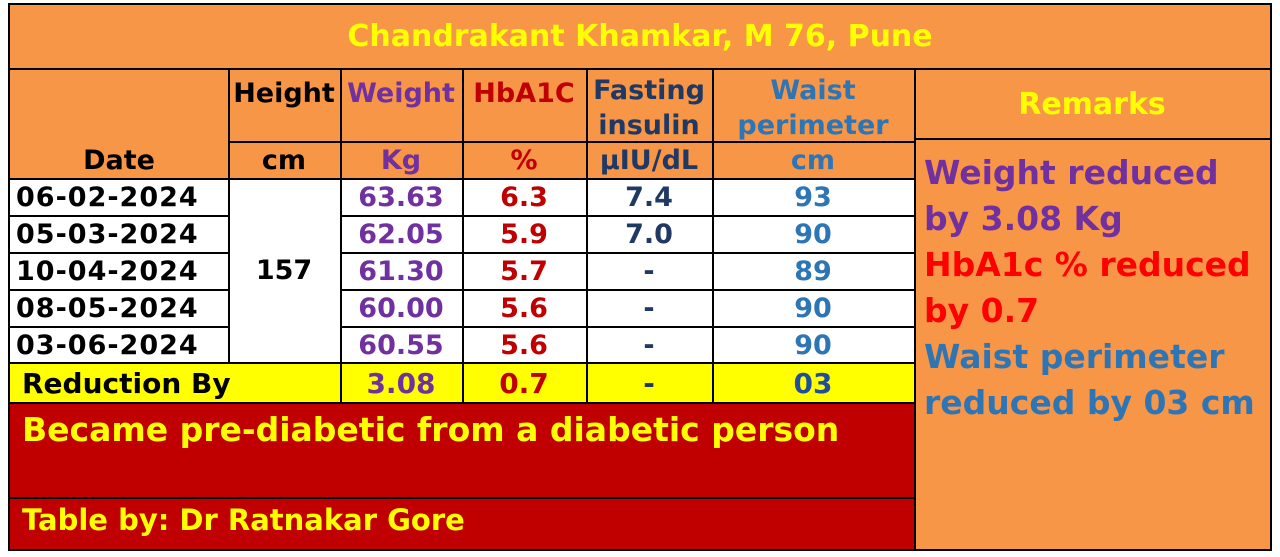 The width and height of the screenshot is (1280, 557). I want to click on remarks-header: Remarks, so click(1092, 105).